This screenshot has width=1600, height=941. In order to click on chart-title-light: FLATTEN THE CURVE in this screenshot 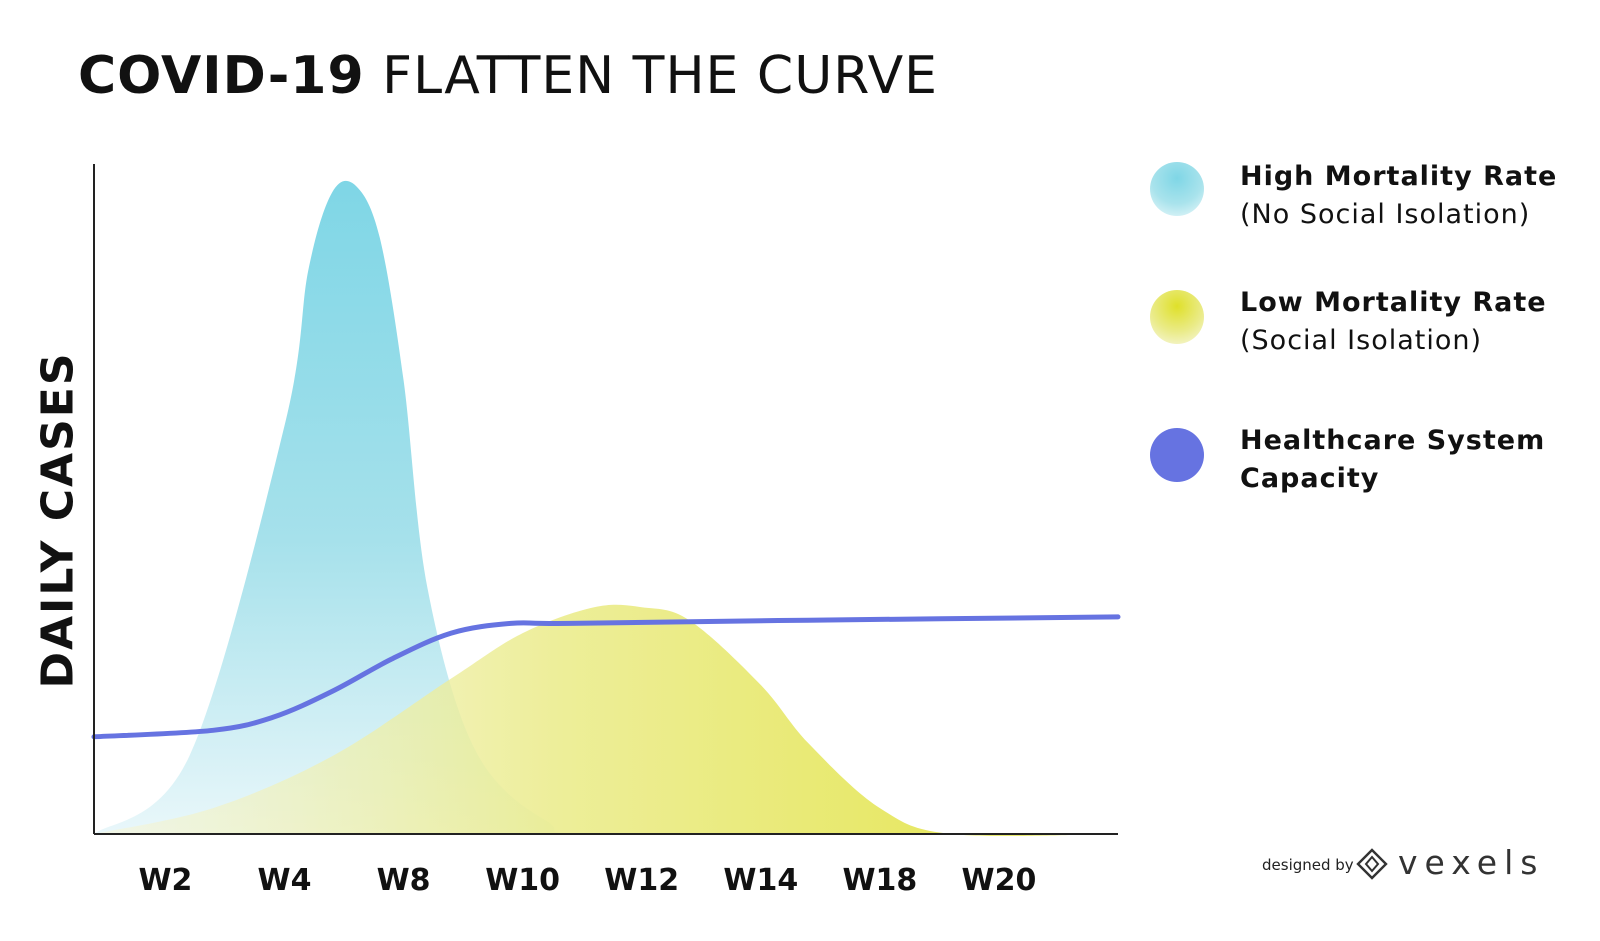, I will do `click(660, 76)`.